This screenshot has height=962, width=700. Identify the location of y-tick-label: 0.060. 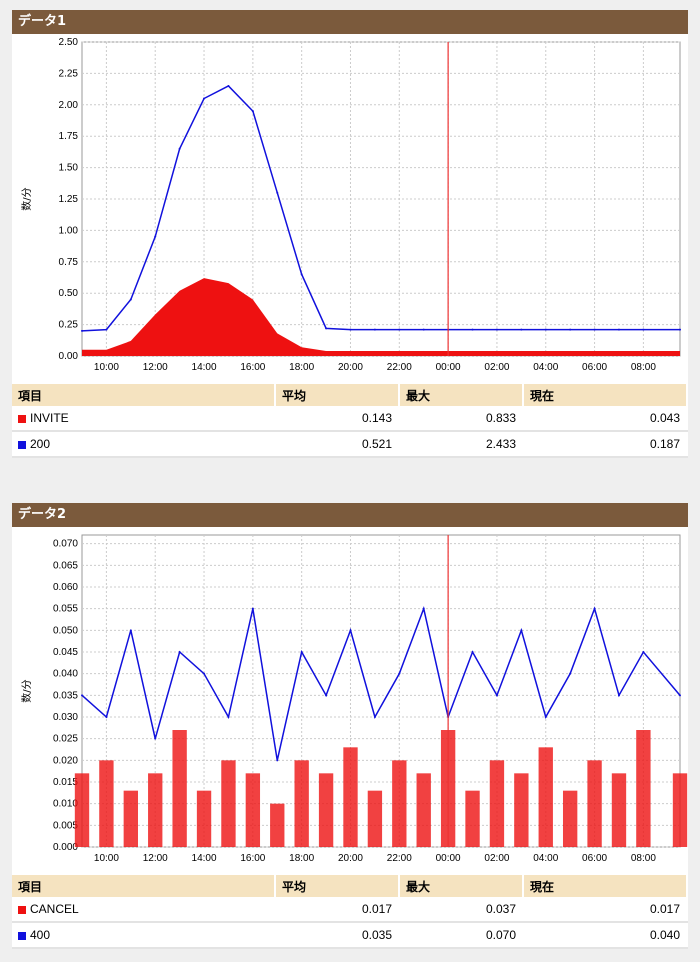
(65, 587).